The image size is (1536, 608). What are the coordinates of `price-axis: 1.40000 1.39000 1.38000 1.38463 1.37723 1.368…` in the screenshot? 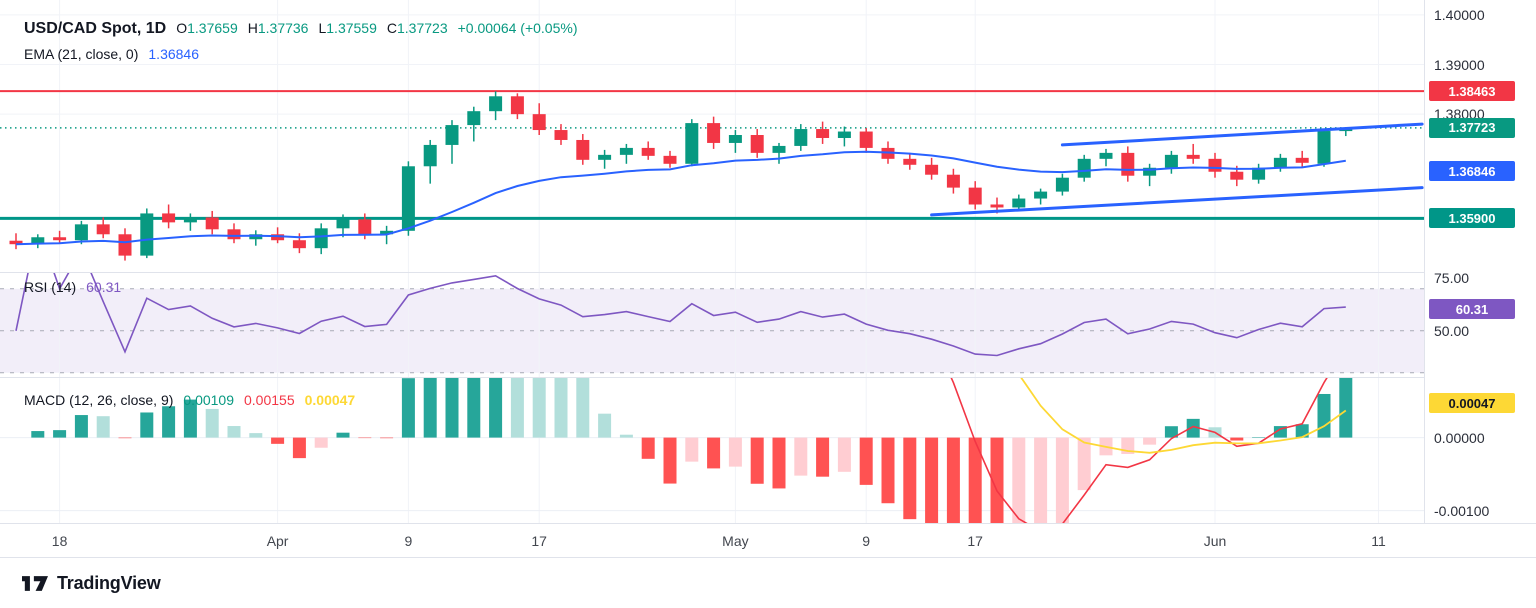 It's located at (1480, 261).